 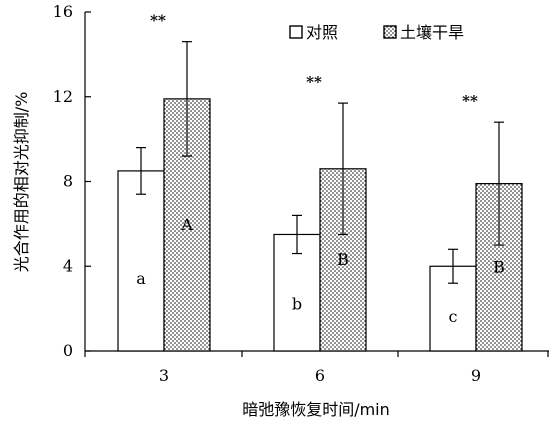 I want to click on y-tick-label: 12, so click(x=63, y=96).